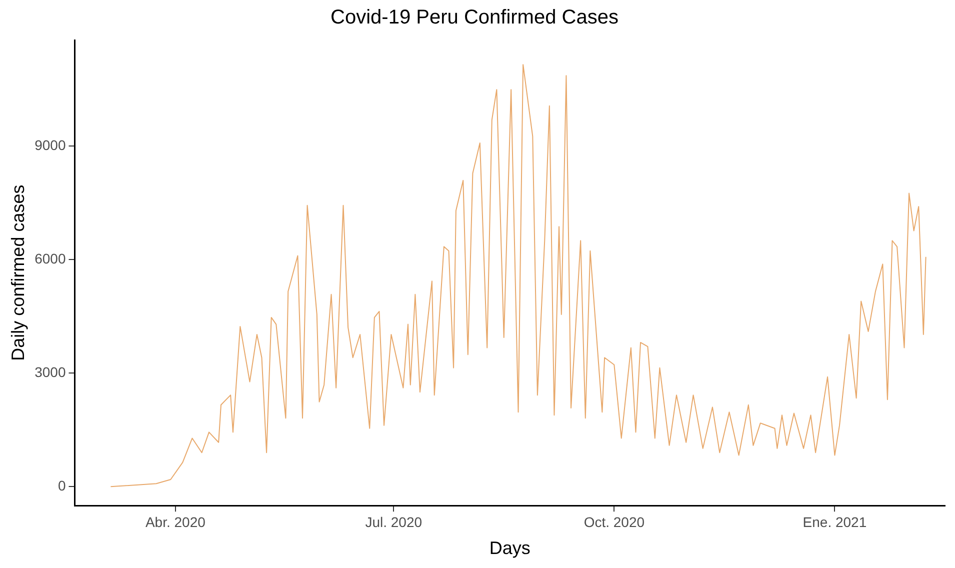 The width and height of the screenshot is (955, 568). I want to click on y-tick-label: 6000, so click(50, 258).